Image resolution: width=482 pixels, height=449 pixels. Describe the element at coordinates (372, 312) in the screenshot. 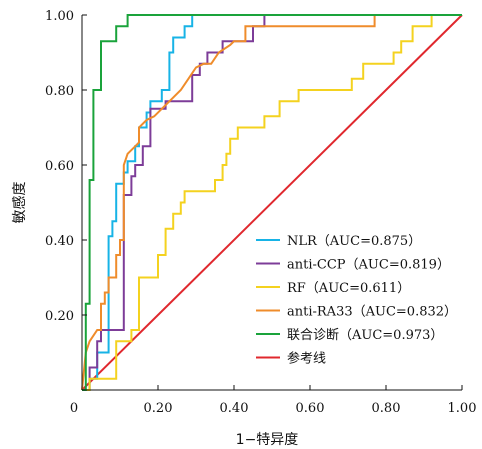

I see `legend-label-3: anti-RA33（AUC=0.832）` at that location.